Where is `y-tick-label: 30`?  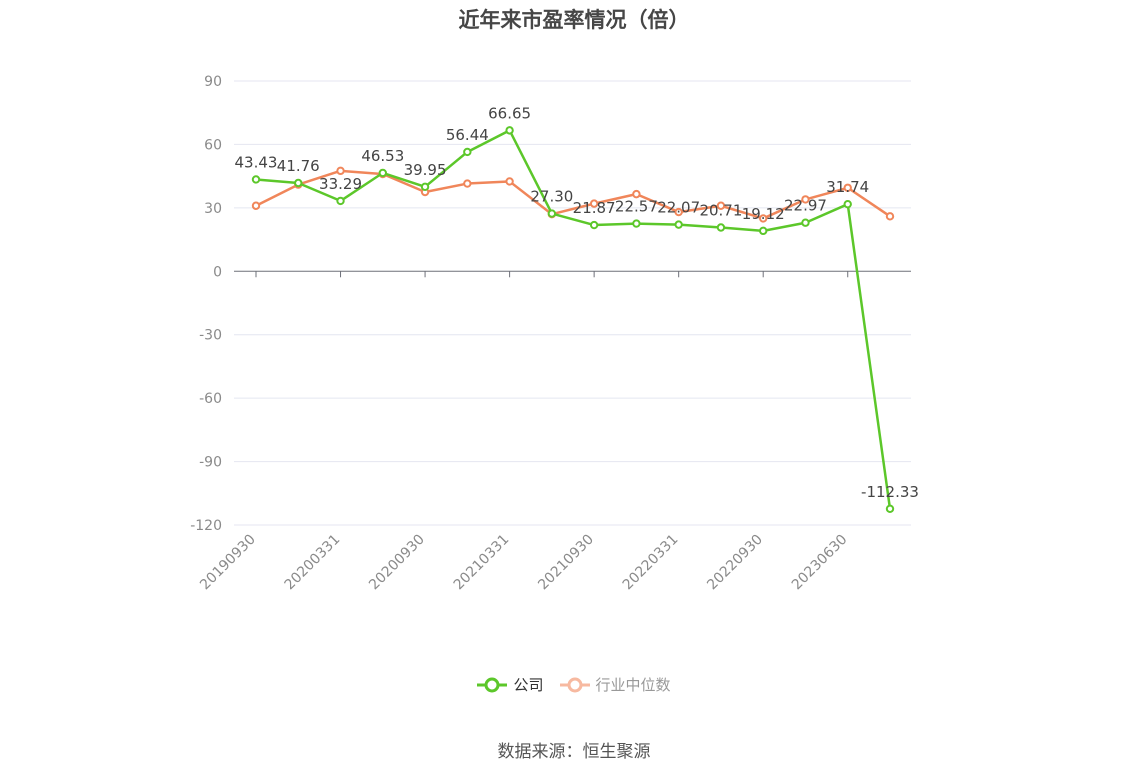
y-tick-label: 30 is located at coordinates (213, 209).